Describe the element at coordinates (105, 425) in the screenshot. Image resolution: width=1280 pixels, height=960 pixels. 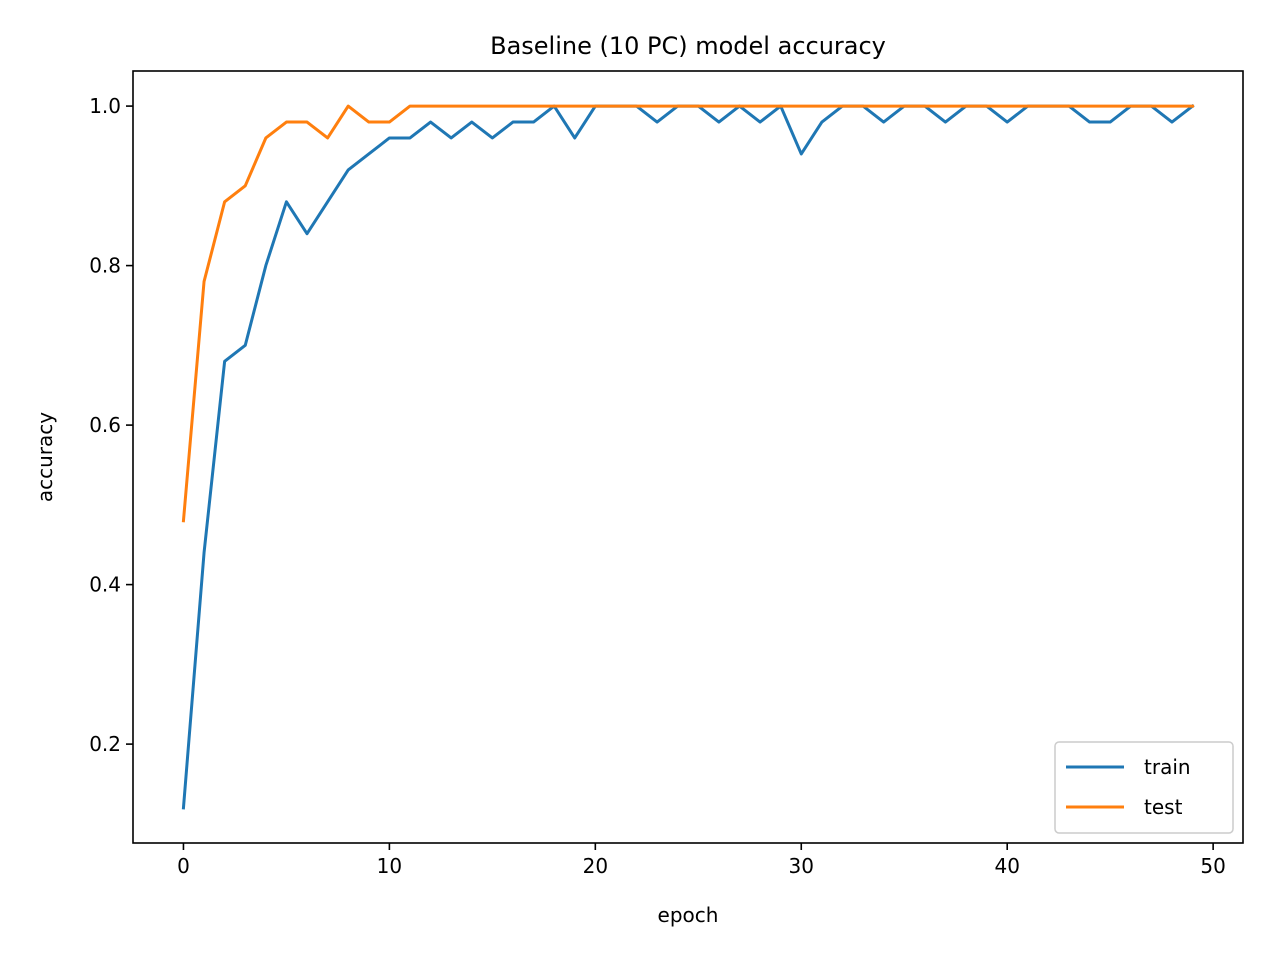
I see `y-tick-label: 0.6` at that location.